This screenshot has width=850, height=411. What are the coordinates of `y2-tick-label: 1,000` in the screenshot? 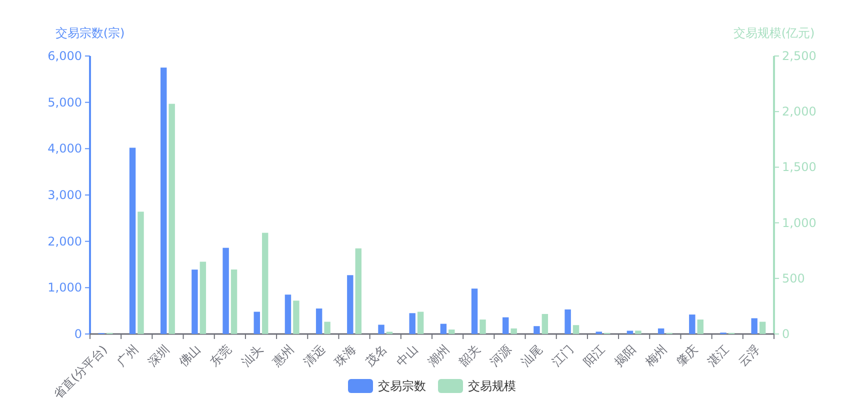 It's located at (799, 223).